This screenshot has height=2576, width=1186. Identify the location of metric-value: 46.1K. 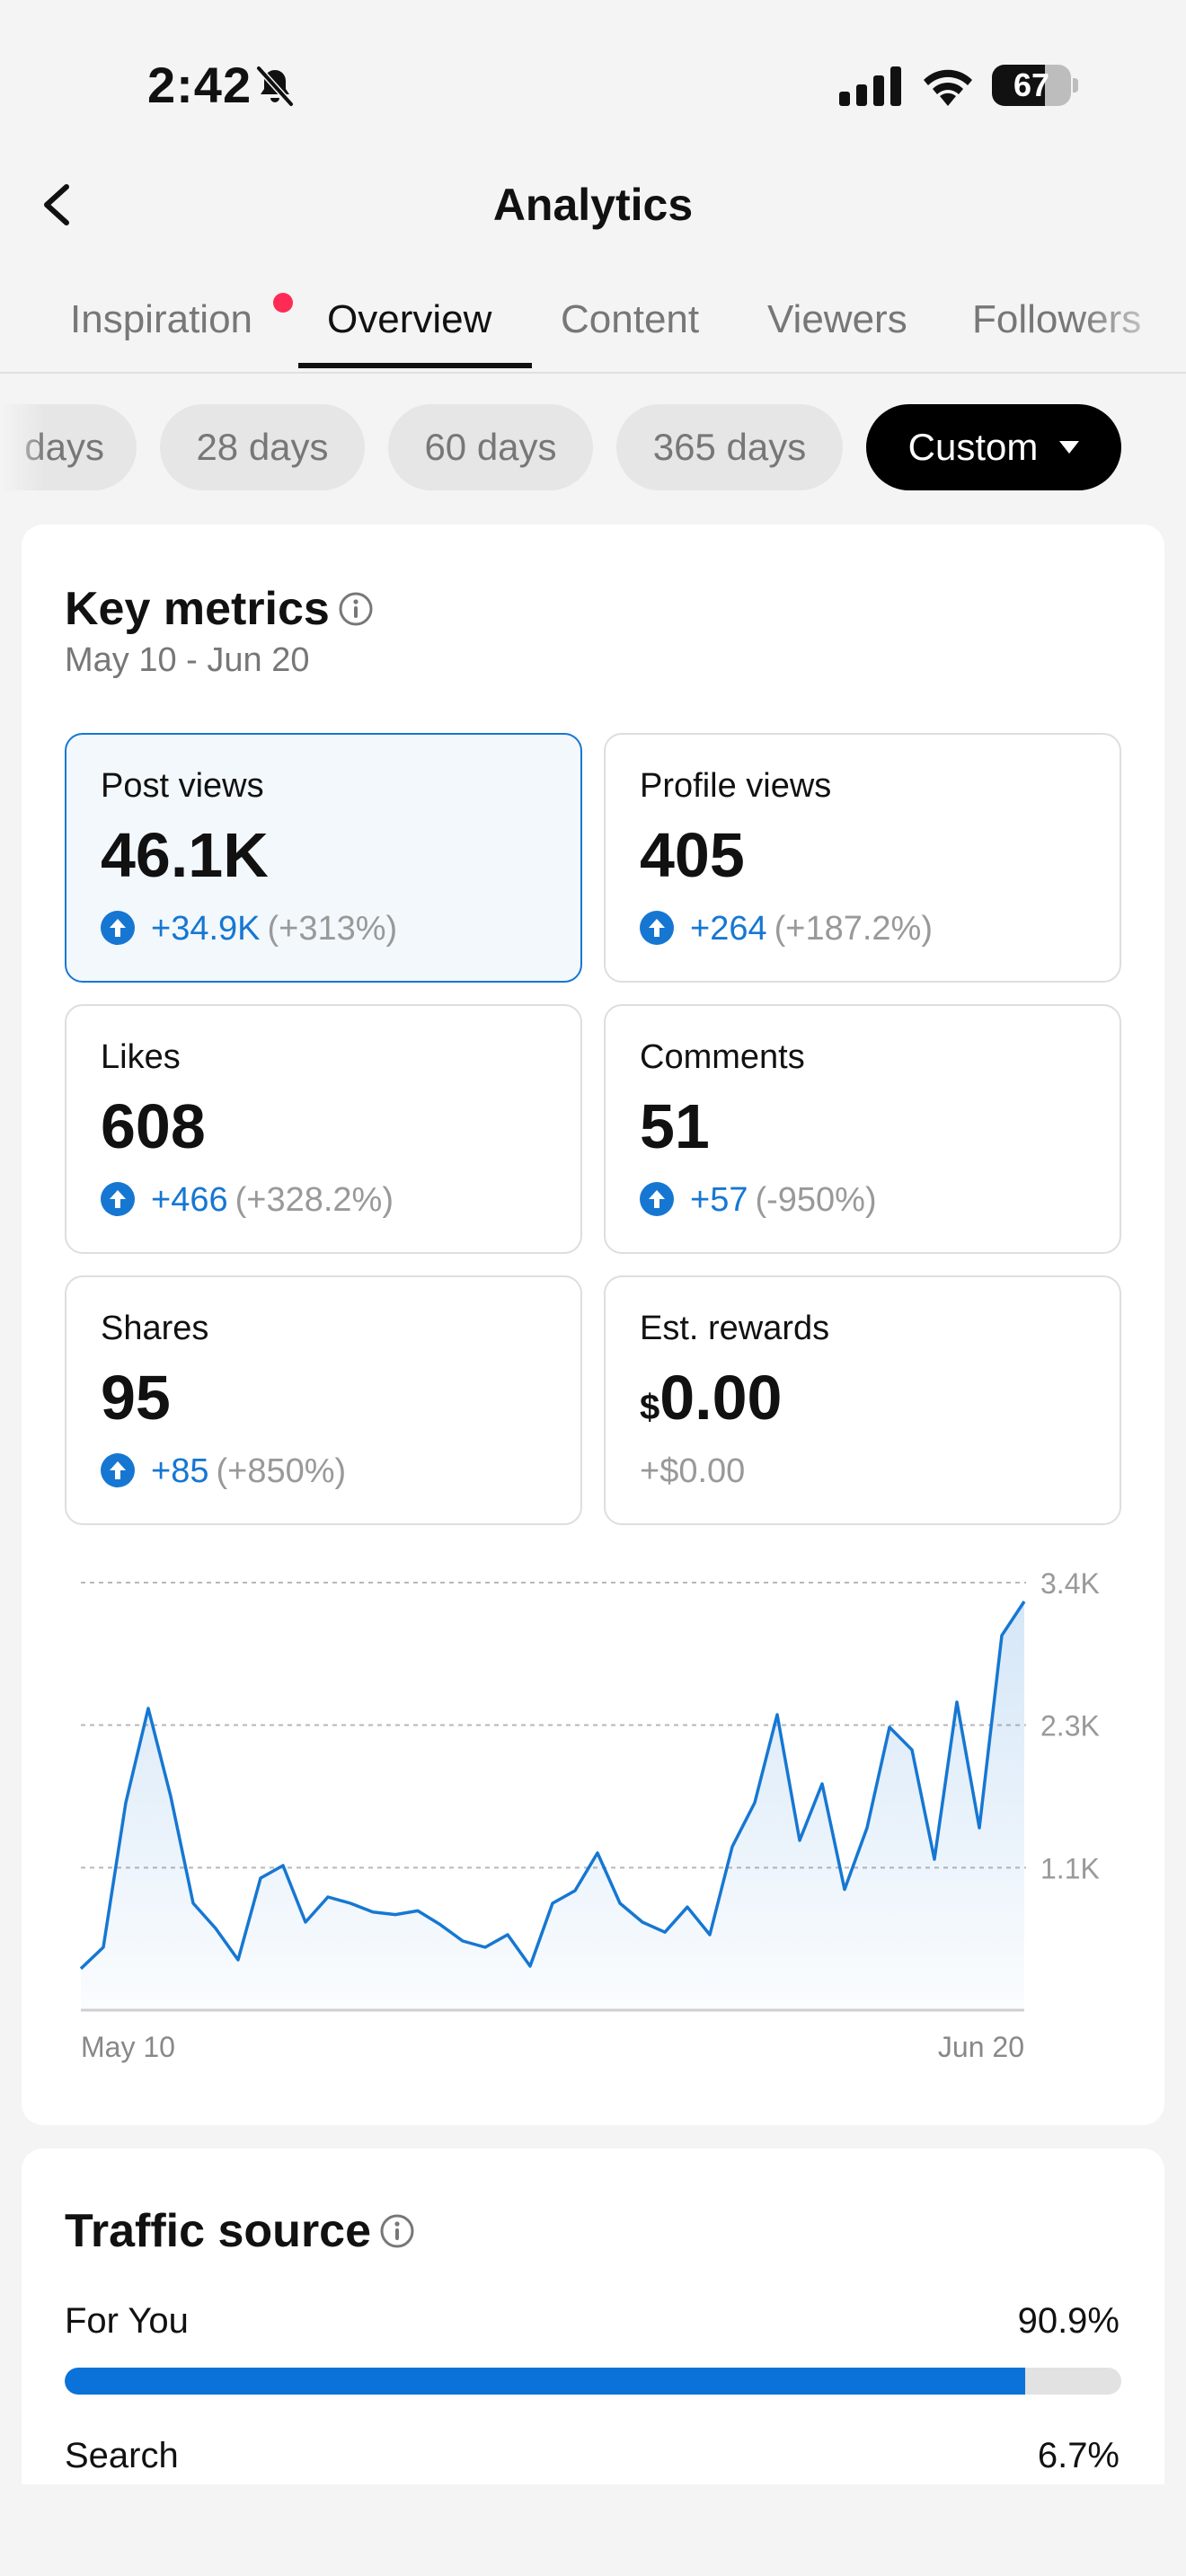
(185, 855).